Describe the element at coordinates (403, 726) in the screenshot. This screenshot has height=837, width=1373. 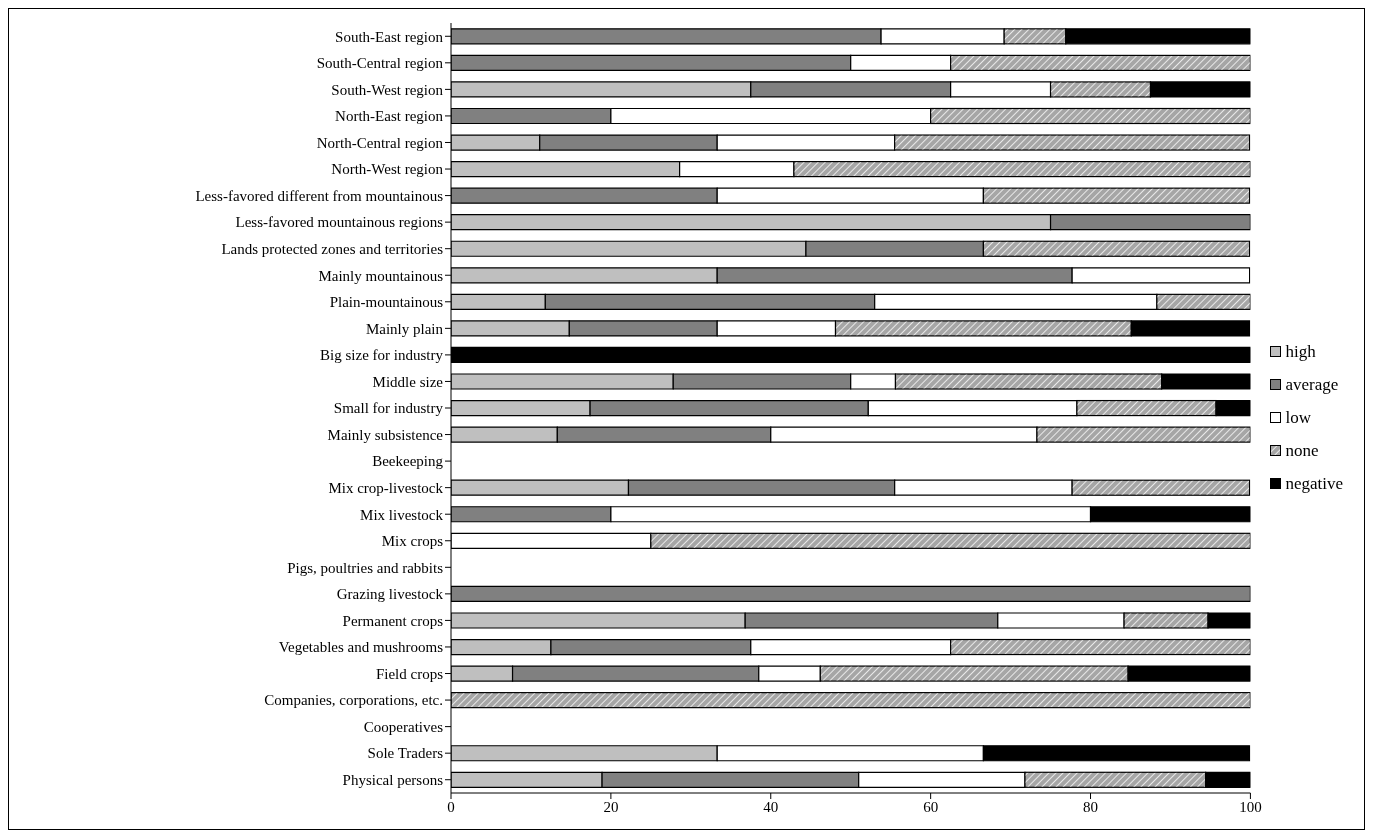
I see `y-tick-label: Cooperatives` at that location.